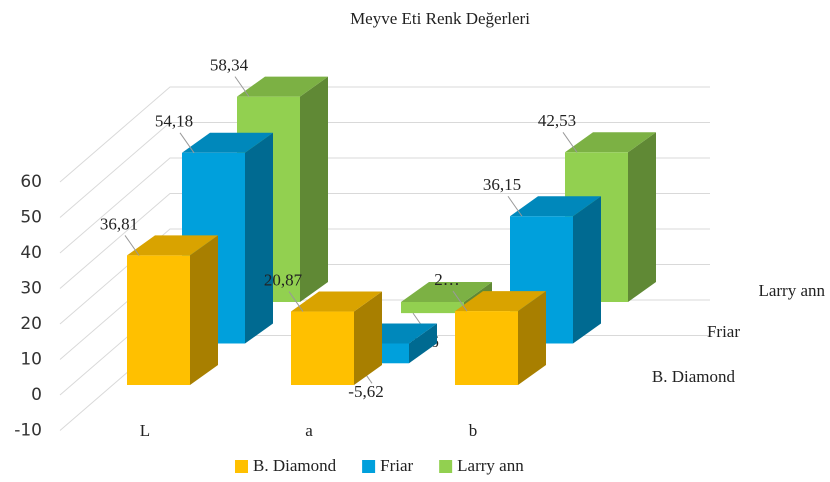 This screenshot has width=830, height=482. What do you see at coordinates (502, 184) in the screenshot?
I see `data-label: 36,15` at bounding box center [502, 184].